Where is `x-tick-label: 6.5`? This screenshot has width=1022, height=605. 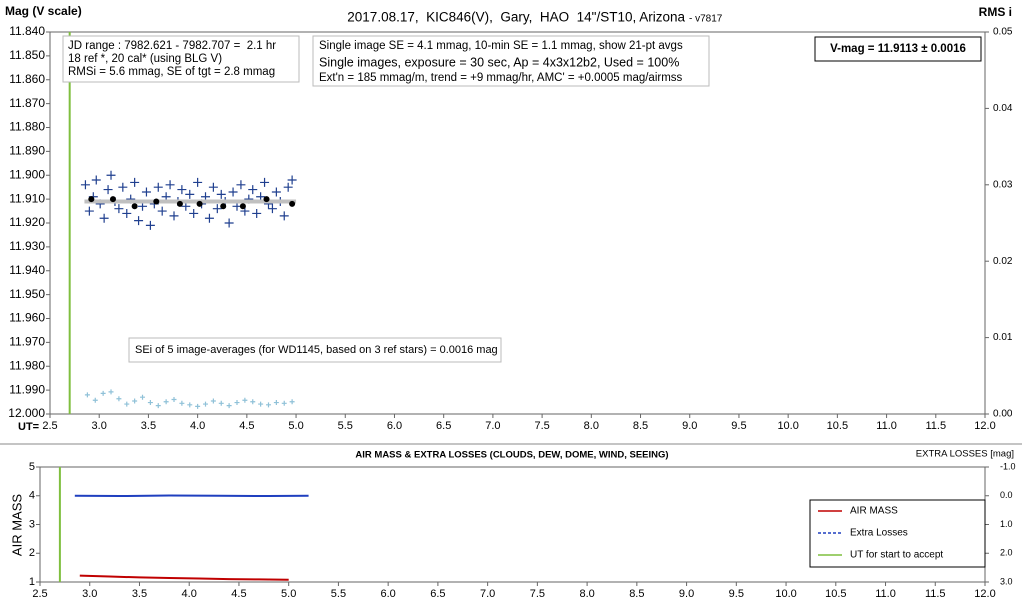
x-tick-label: 6.5 is located at coordinates (437, 594).